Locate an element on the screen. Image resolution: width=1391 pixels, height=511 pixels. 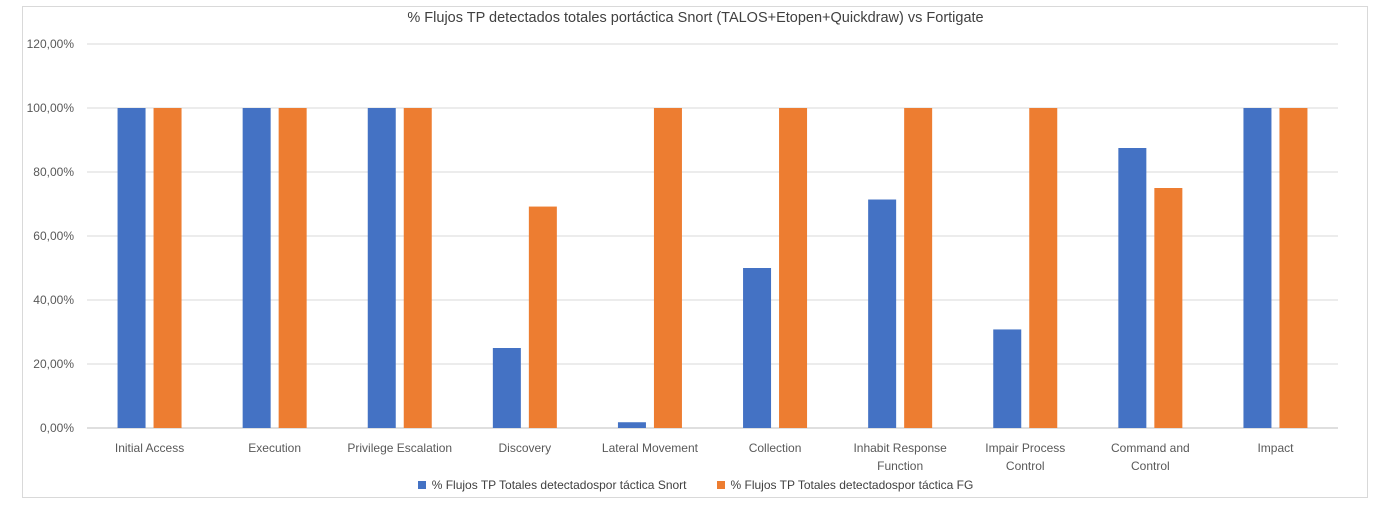
y-tick-label: 40,00% is located at coordinates (53, 300).